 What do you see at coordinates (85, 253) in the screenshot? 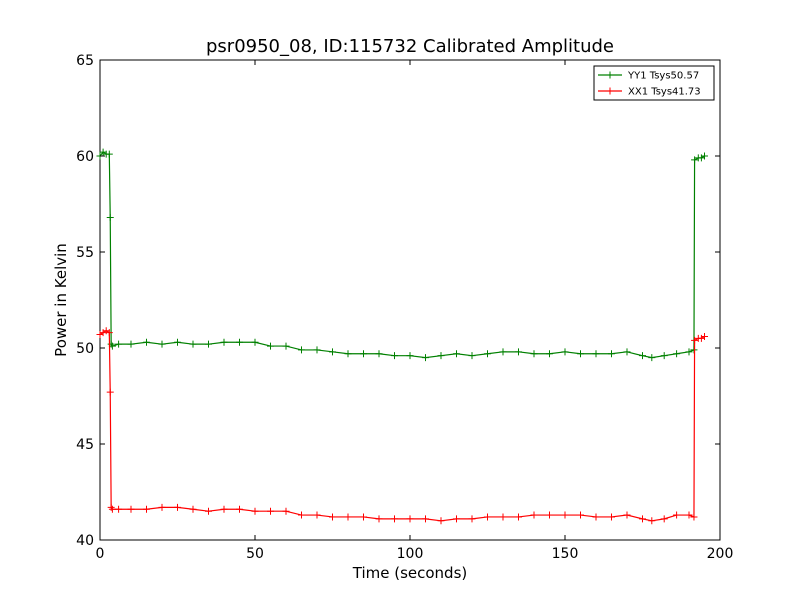
I see `y-tick-label: 55` at bounding box center [85, 253].